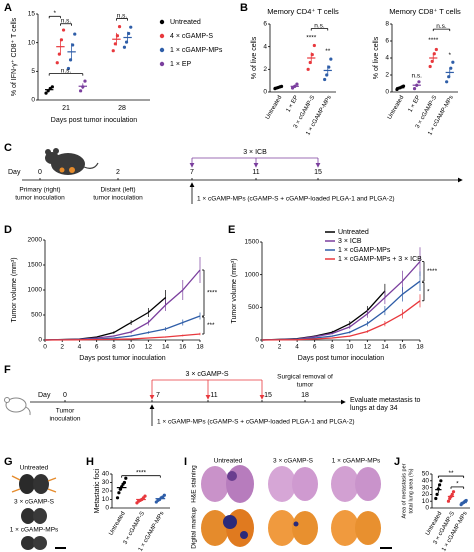 Image resolution: width=474 pixels, height=552 pixels. I want to click on y-tick-label: 30, so click(106, 482).